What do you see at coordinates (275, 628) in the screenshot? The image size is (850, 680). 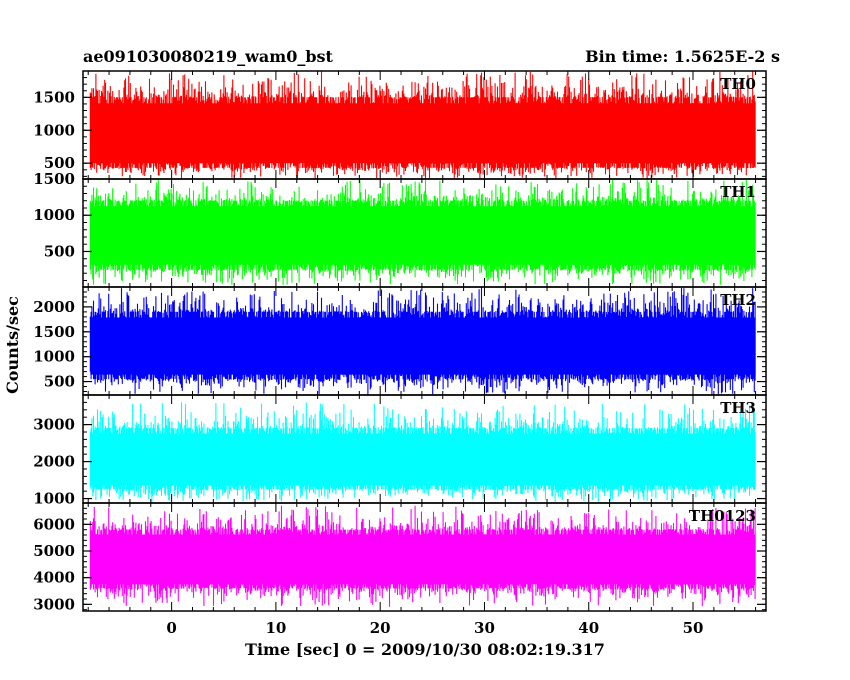 I see `x-tick-label: 10` at bounding box center [275, 628].